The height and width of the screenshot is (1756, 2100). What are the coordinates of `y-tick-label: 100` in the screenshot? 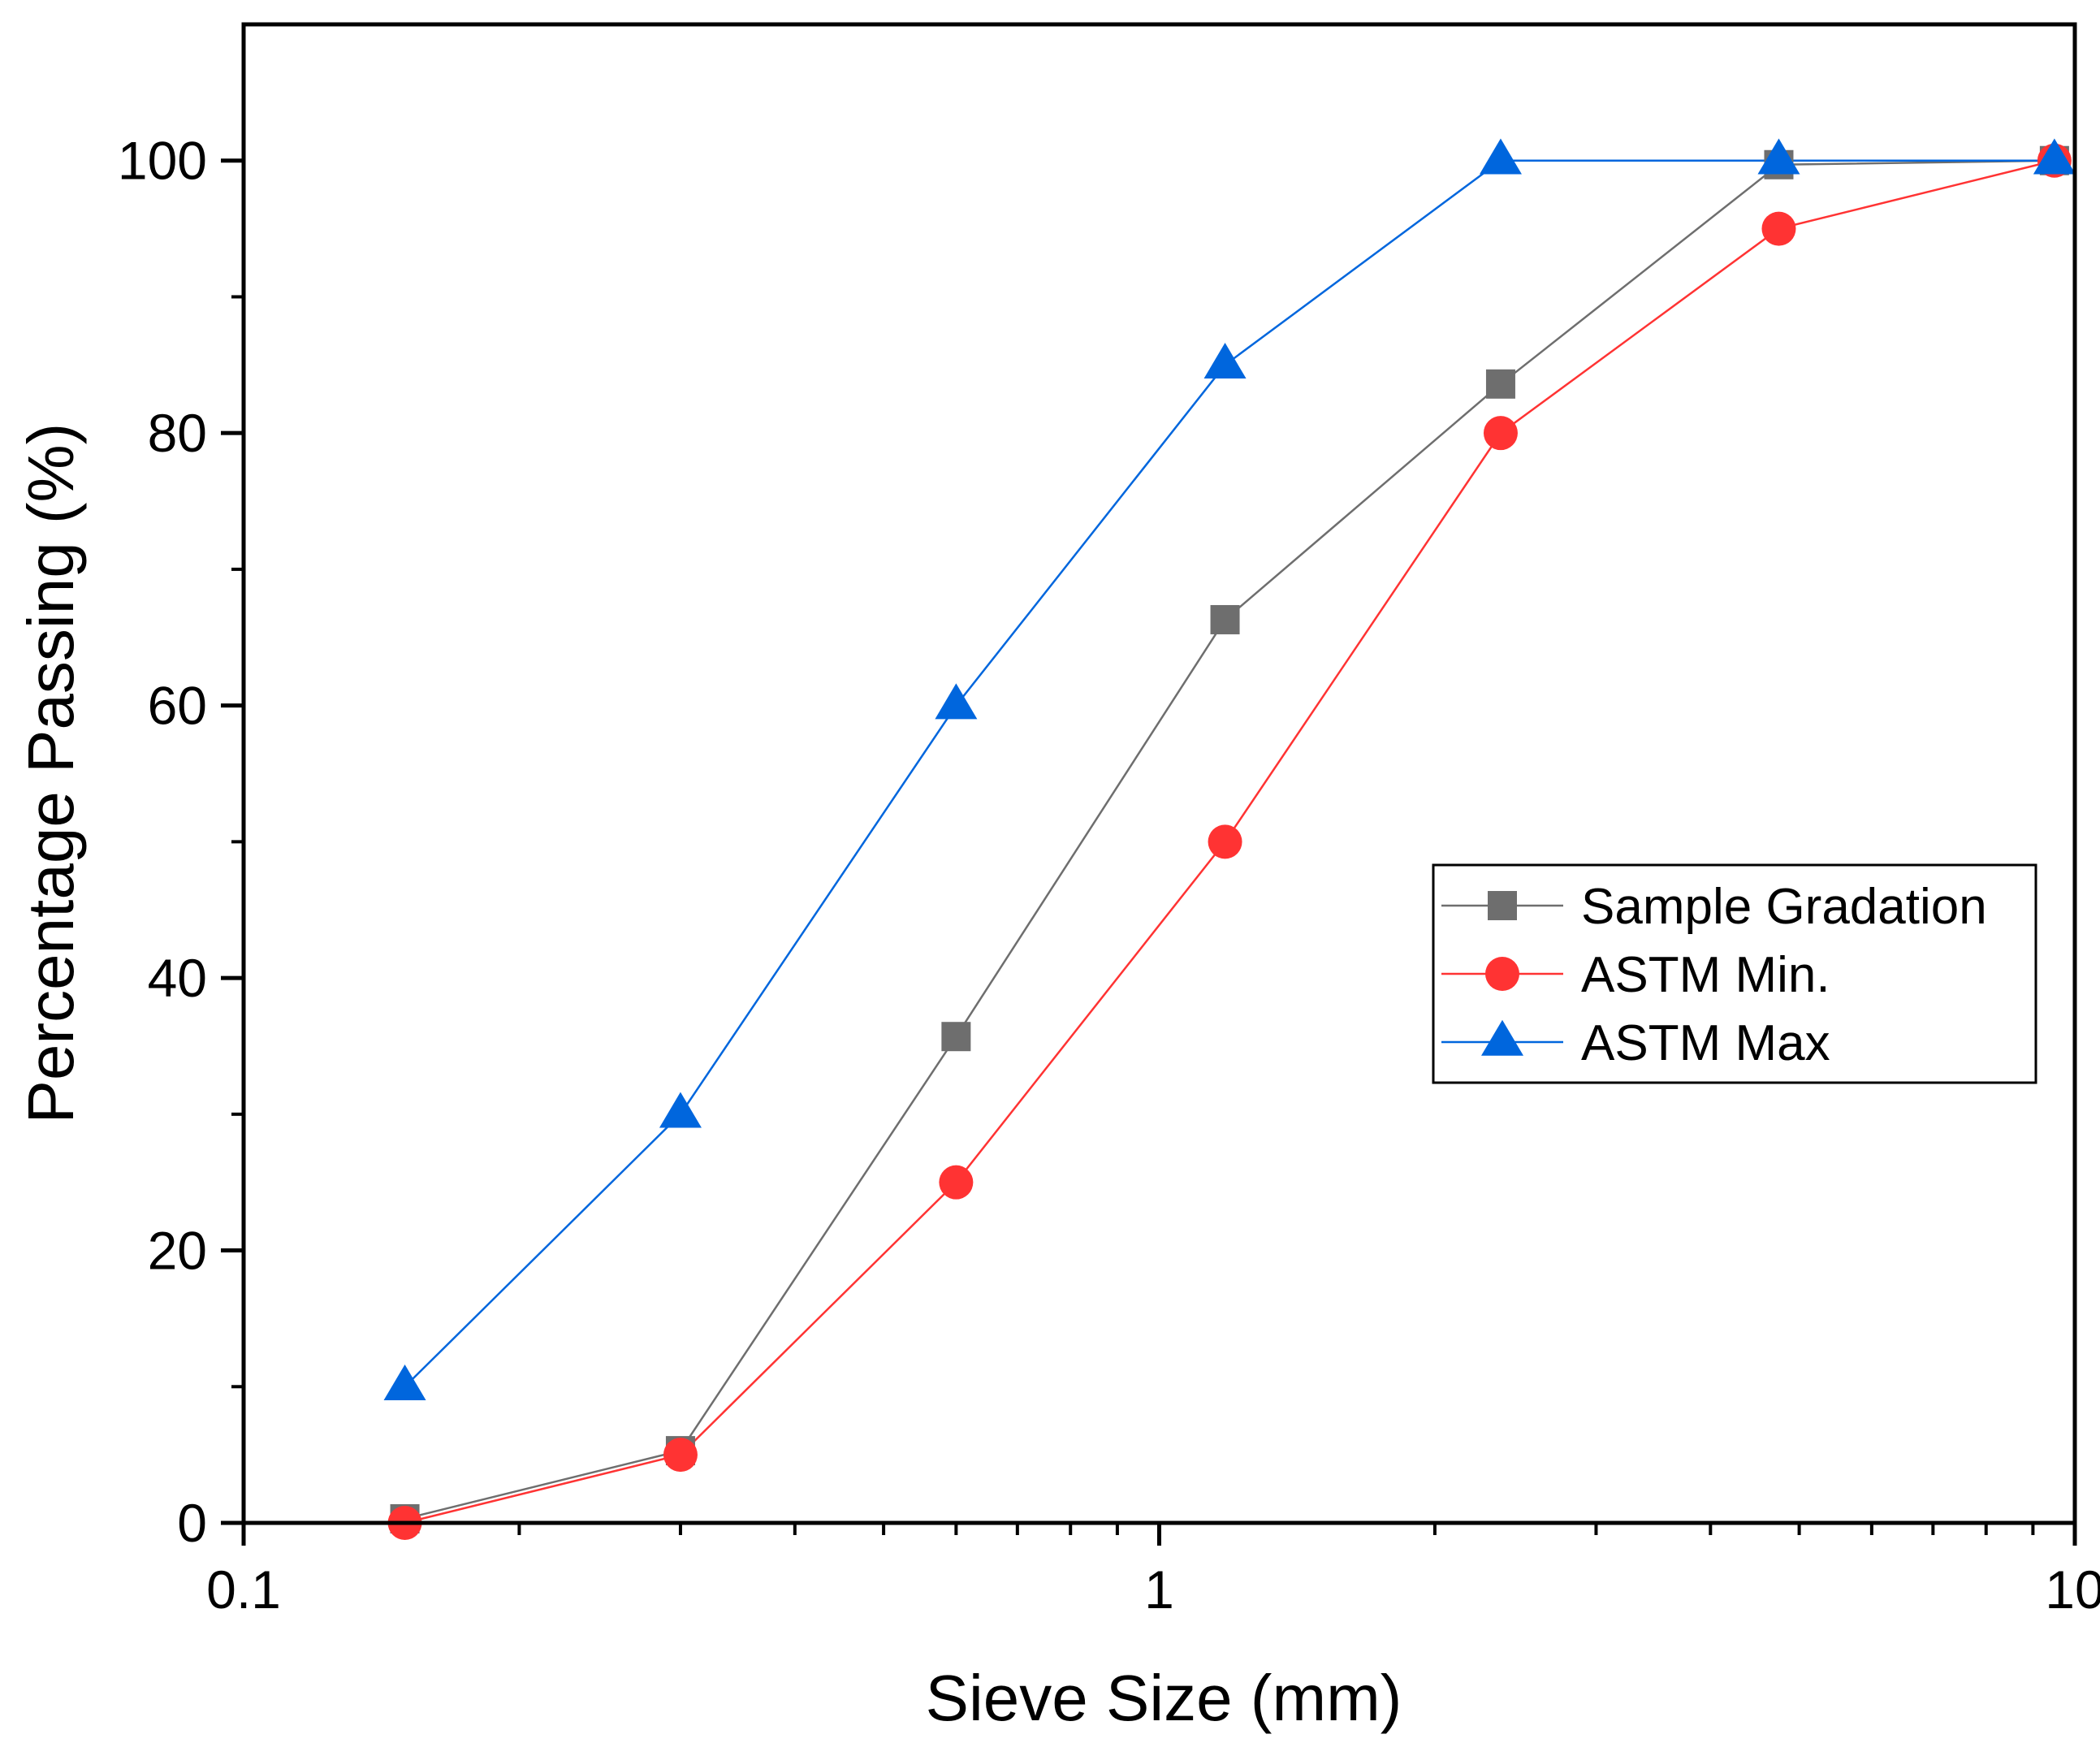 It's located at (162, 161).